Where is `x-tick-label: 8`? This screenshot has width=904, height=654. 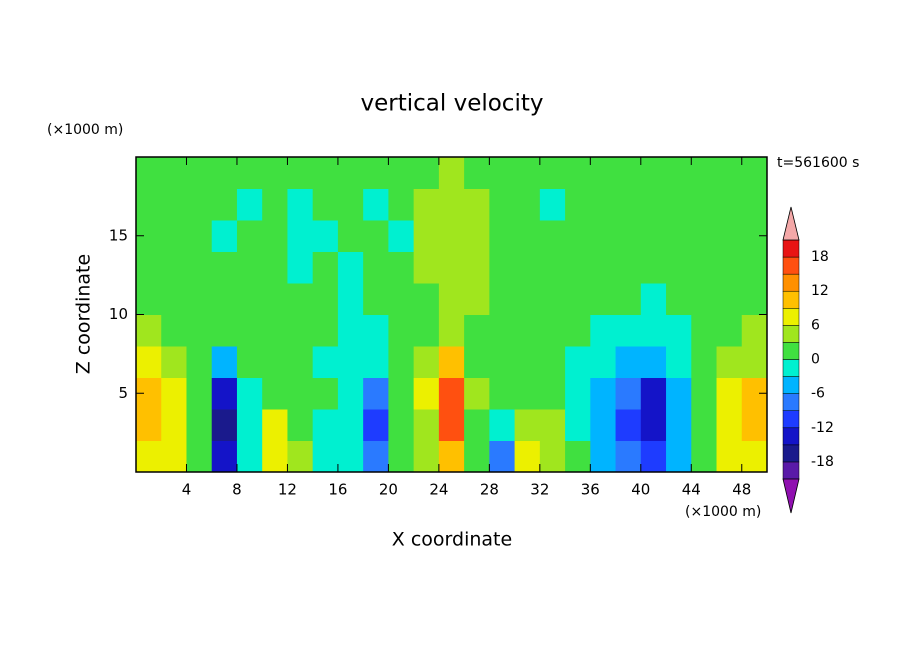
x-tick-label: 8 is located at coordinates (237, 490).